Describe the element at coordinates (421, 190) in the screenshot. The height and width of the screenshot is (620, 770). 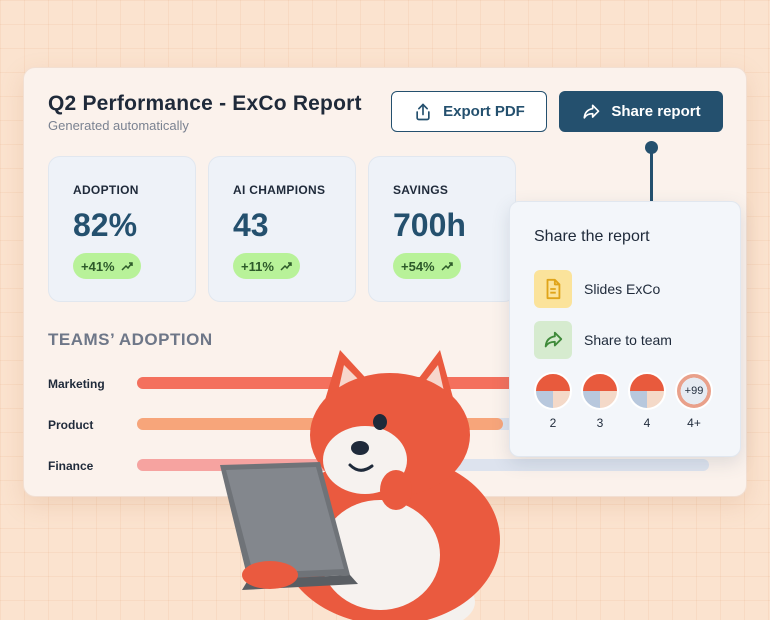
I see `stat-label: SAVINGS` at that location.